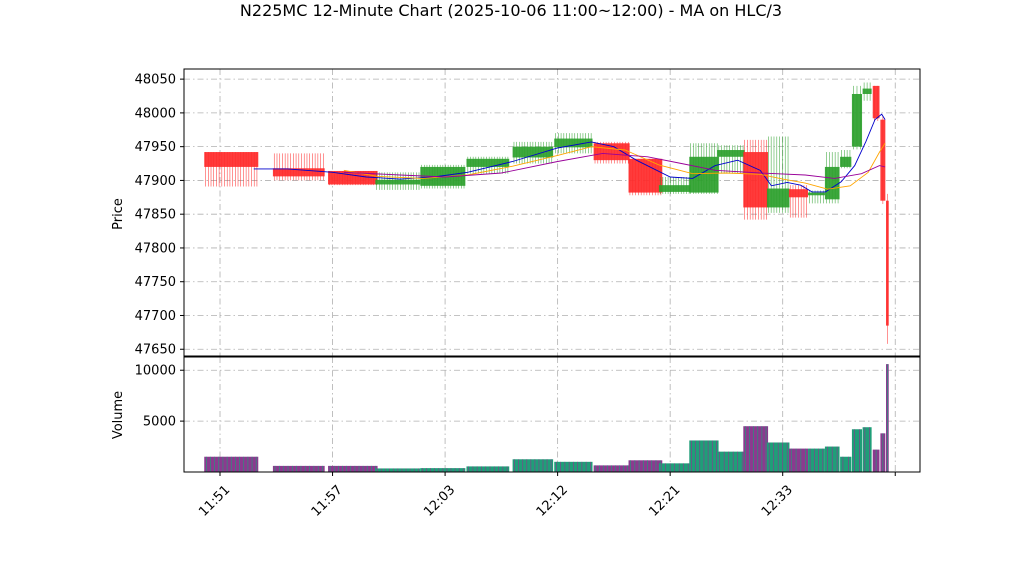 The width and height of the screenshot is (1022, 575). Describe the element at coordinates (155, 215) in the screenshot. I see `price-y-tick-label: 47850` at that location.